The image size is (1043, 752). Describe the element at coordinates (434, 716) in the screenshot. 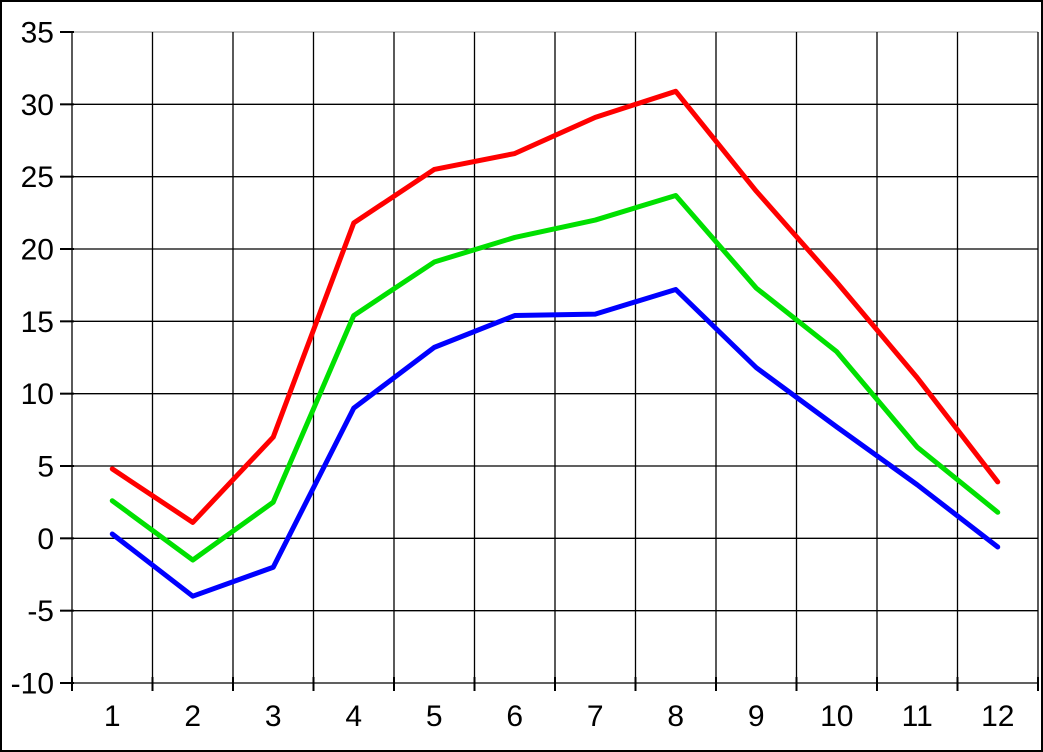

I see `x-tick-label: 5` at that location.